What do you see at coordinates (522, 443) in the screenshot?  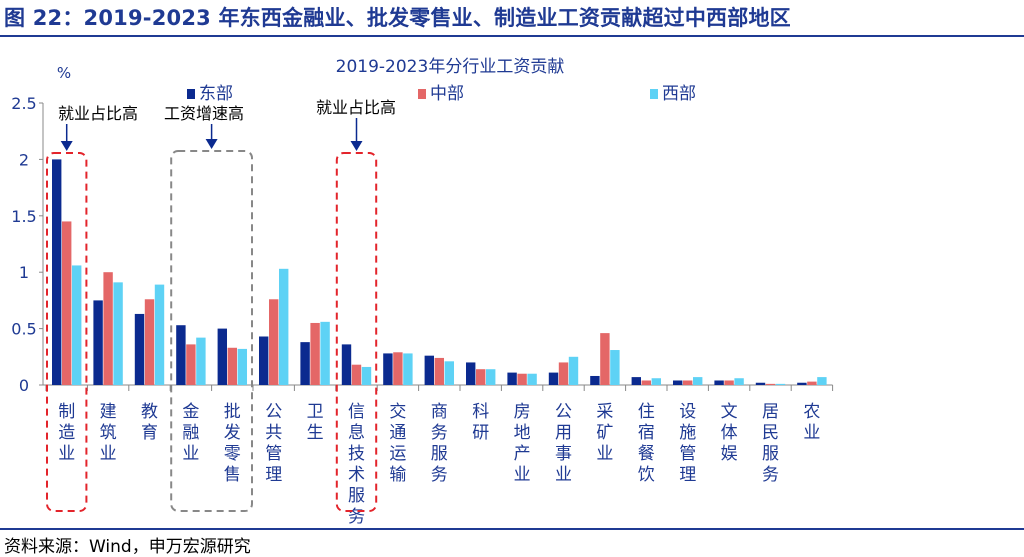 I see `x-tick-label: 房地产业` at bounding box center [522, 443].